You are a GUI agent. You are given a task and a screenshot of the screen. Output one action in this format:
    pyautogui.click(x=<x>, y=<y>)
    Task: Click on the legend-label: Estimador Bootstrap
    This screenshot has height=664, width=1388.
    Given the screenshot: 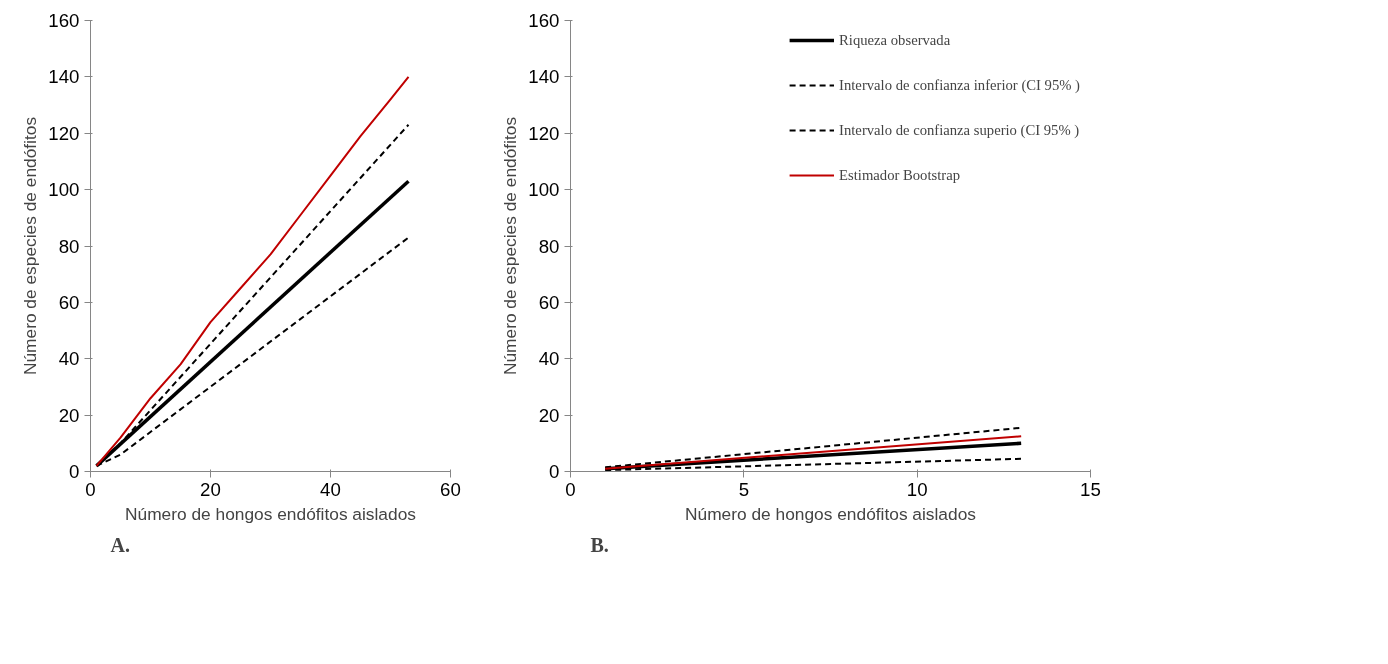 What is the action you would take?
    pyautogui.click(x=899, y=175)
    